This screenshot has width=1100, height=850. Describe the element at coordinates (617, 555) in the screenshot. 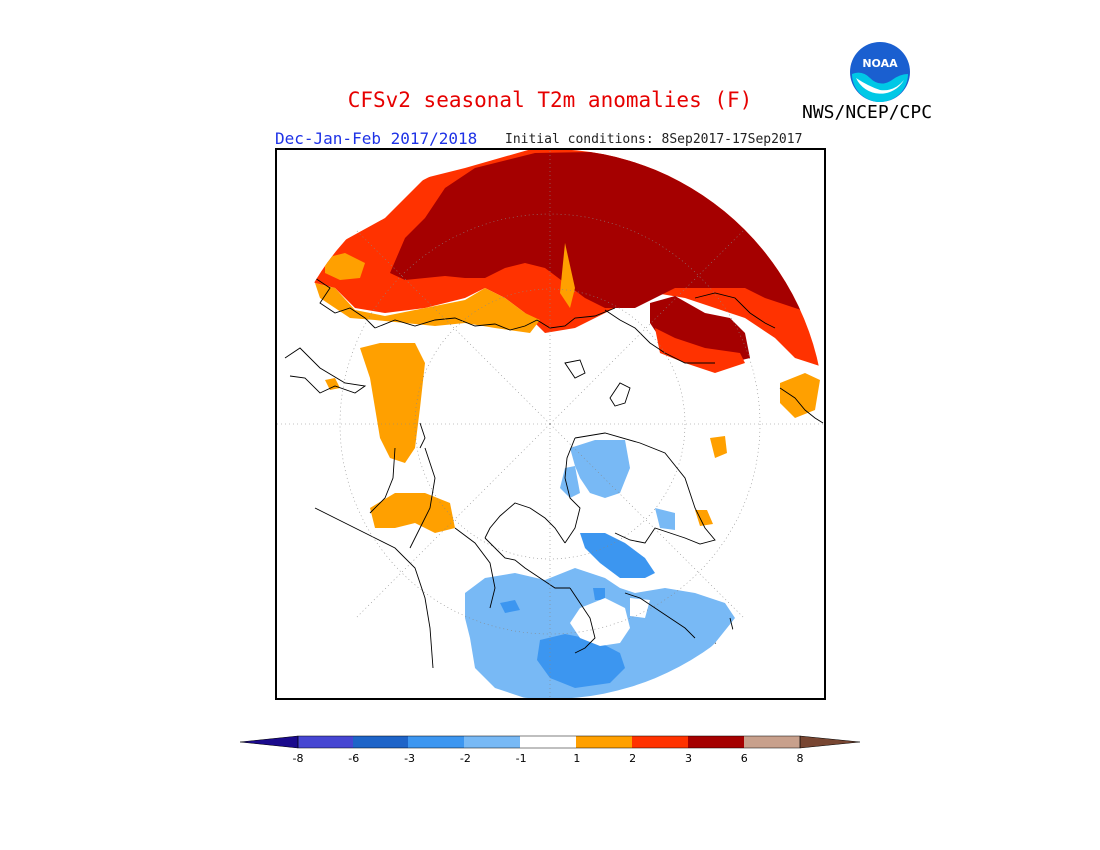

I see `cold-anomaly-canada-dark` at that location.